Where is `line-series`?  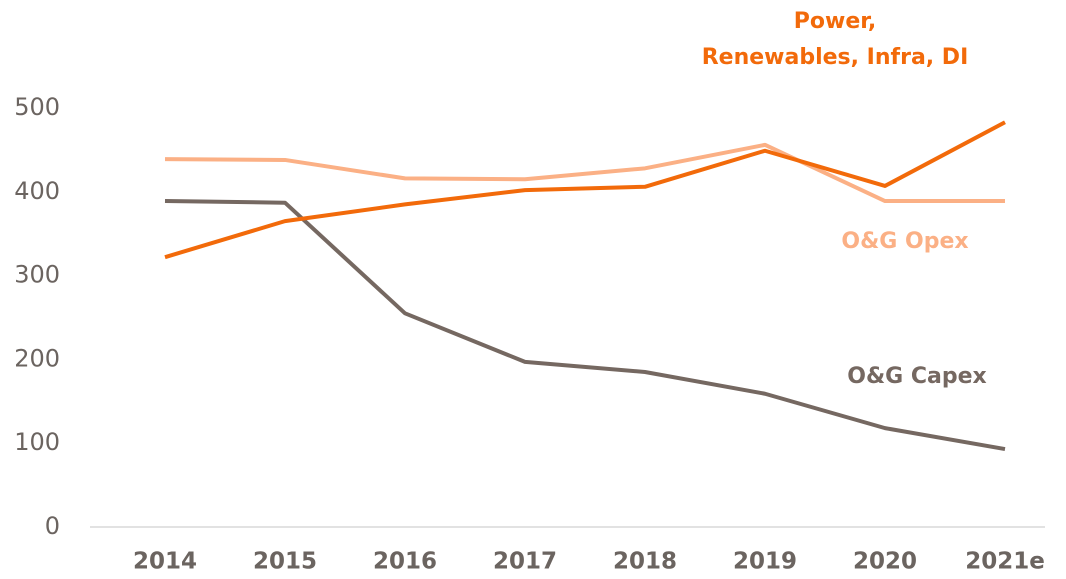 line-series is located at coordinates (584, 173).